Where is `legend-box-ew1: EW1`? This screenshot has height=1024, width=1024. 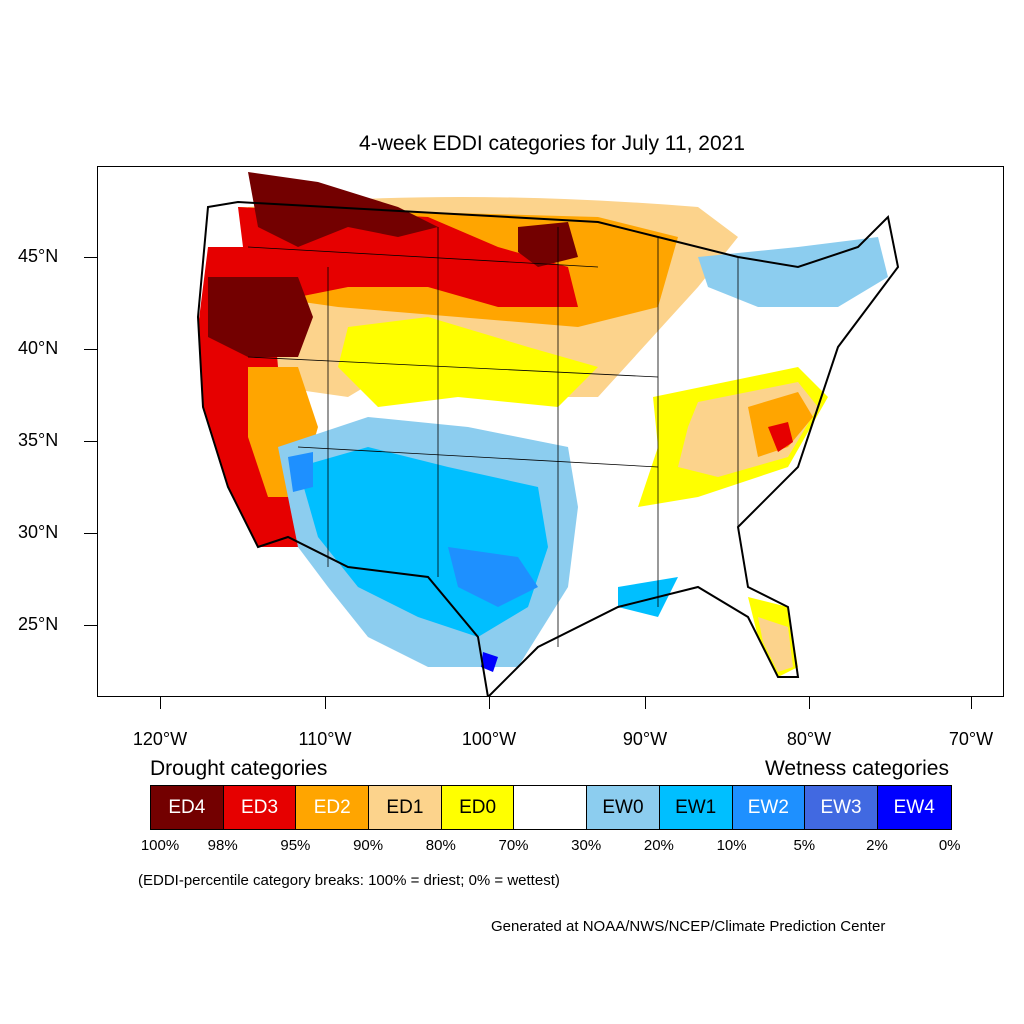
legend-box-ew1: EW1 is located at coordinates (696, 807).